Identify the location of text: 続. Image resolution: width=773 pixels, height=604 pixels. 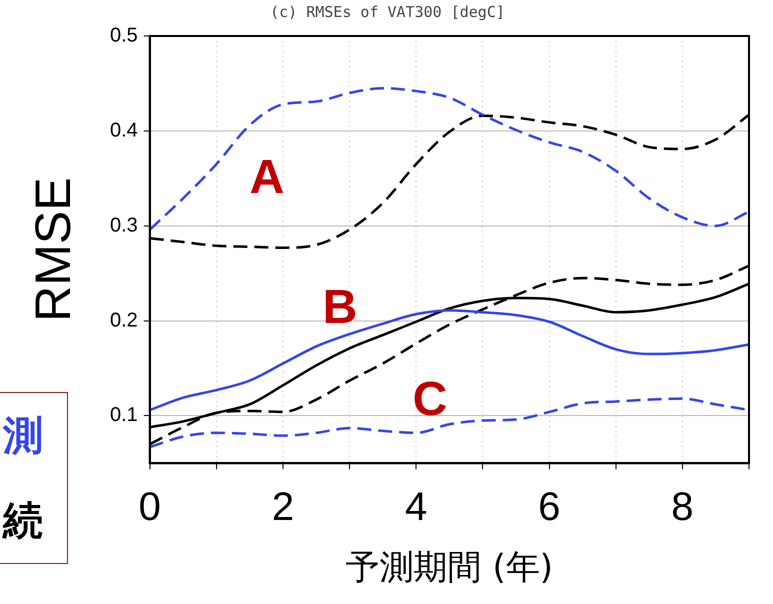
(23, 521).